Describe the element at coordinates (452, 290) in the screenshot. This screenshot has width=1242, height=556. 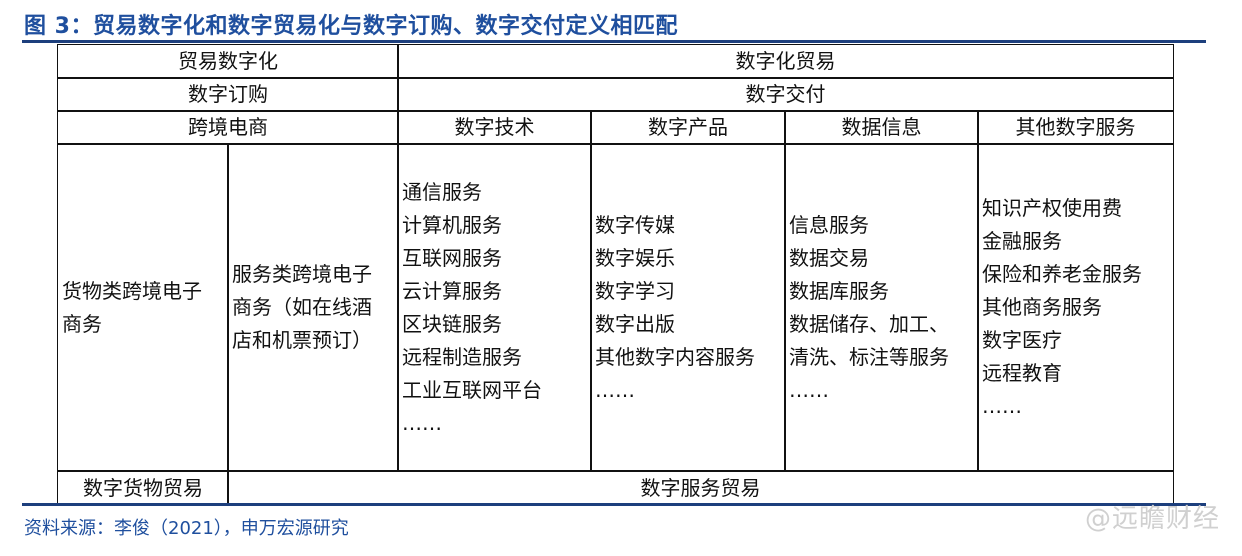
I see `list-item: 云计算服务` at that location.